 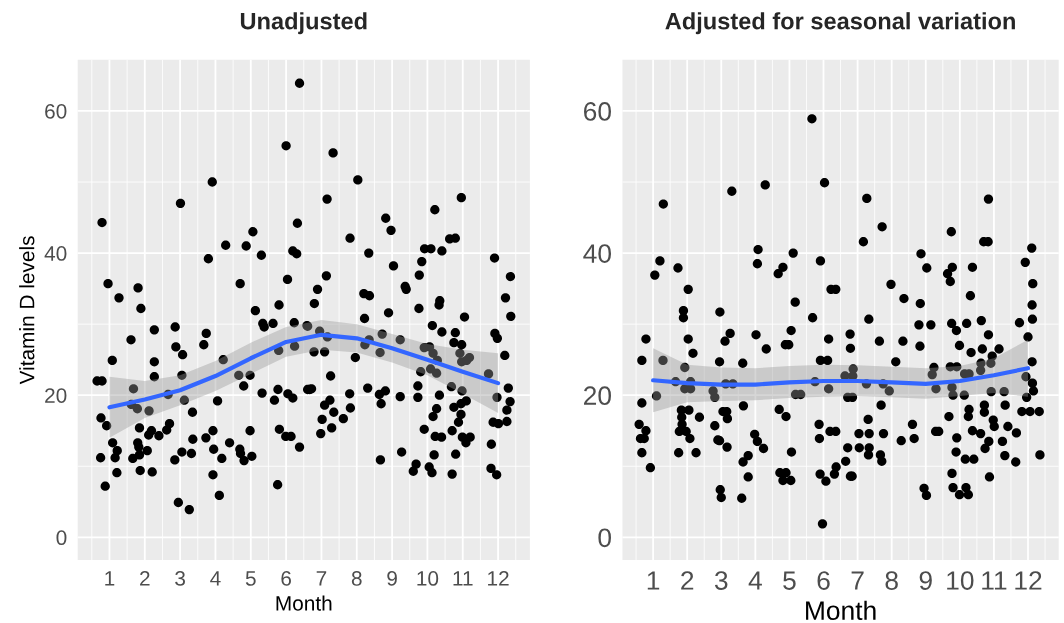 What do you see at coordinates (840, 23) in the screenshot?
I see `chart-title: Adjusted for seasonal variation` at bounding box center [840, 23].